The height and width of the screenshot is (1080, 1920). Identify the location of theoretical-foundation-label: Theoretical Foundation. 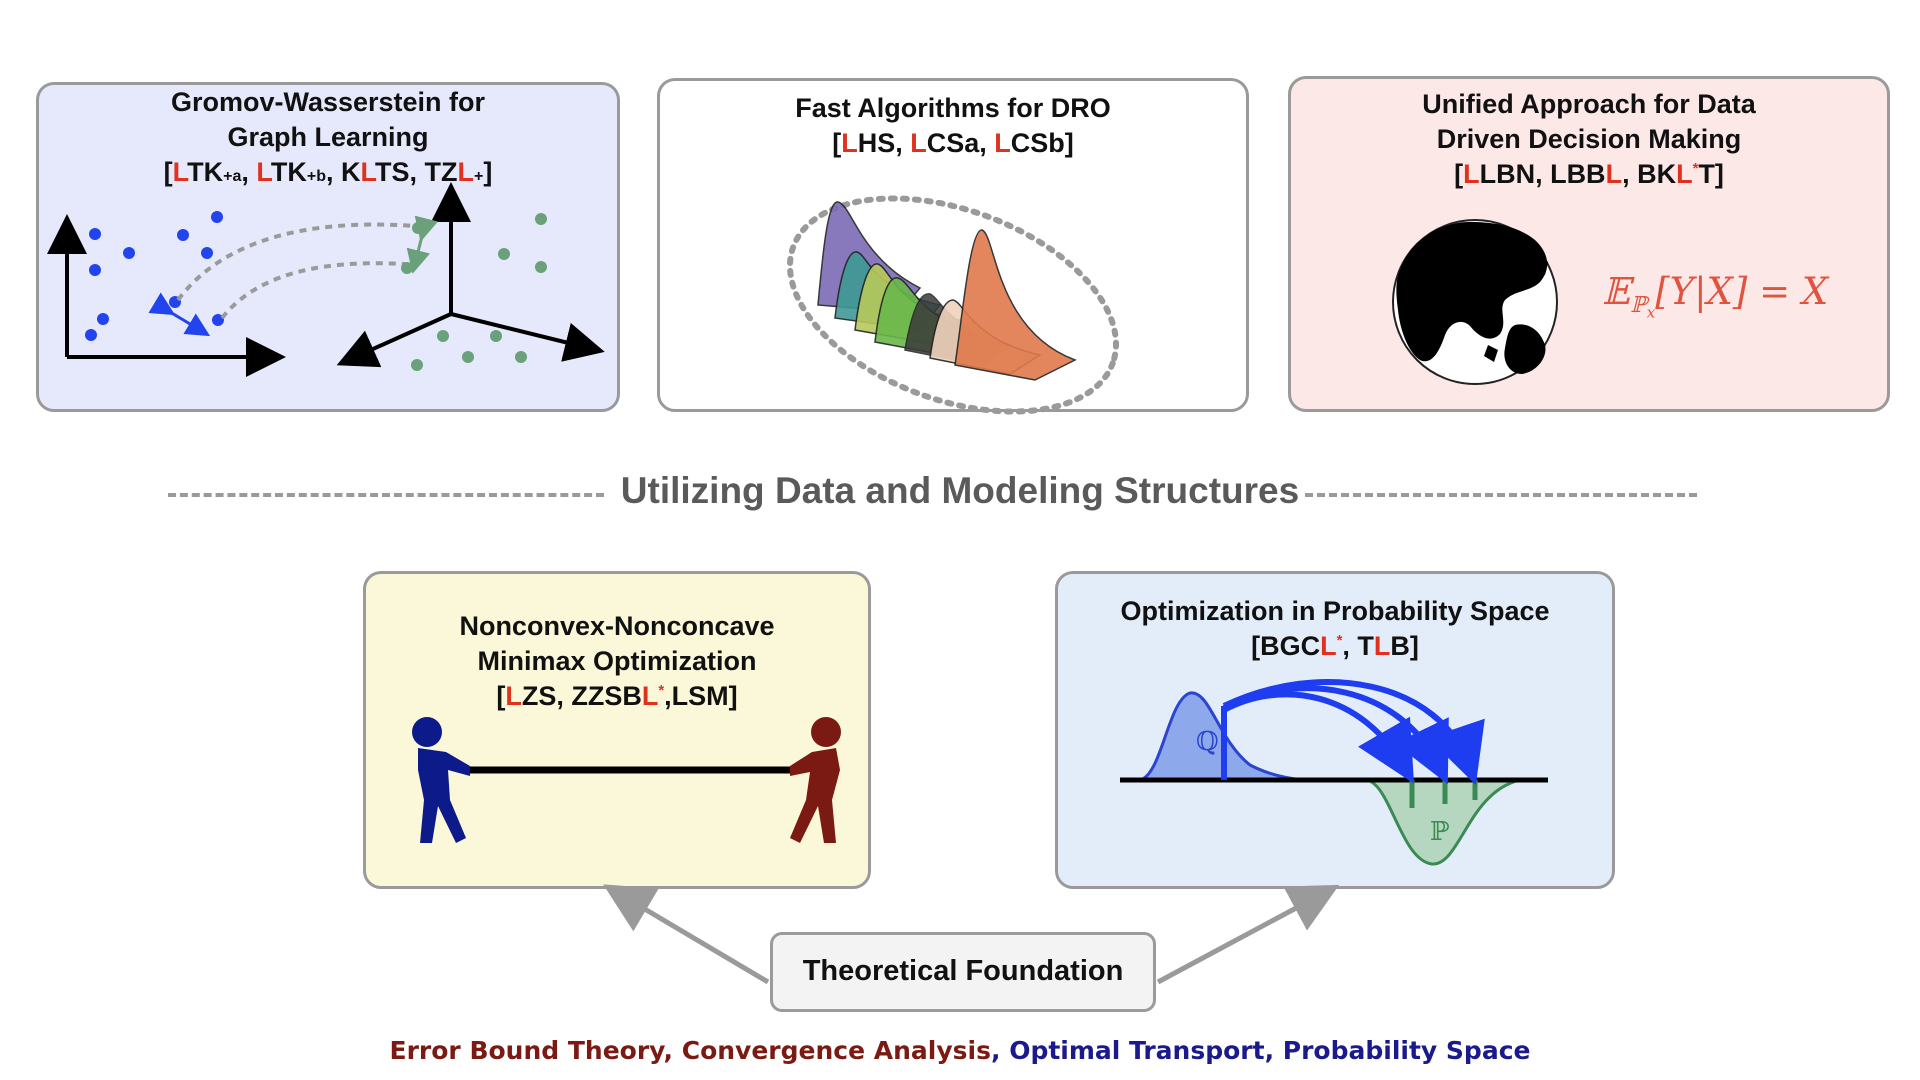
(963, 971).